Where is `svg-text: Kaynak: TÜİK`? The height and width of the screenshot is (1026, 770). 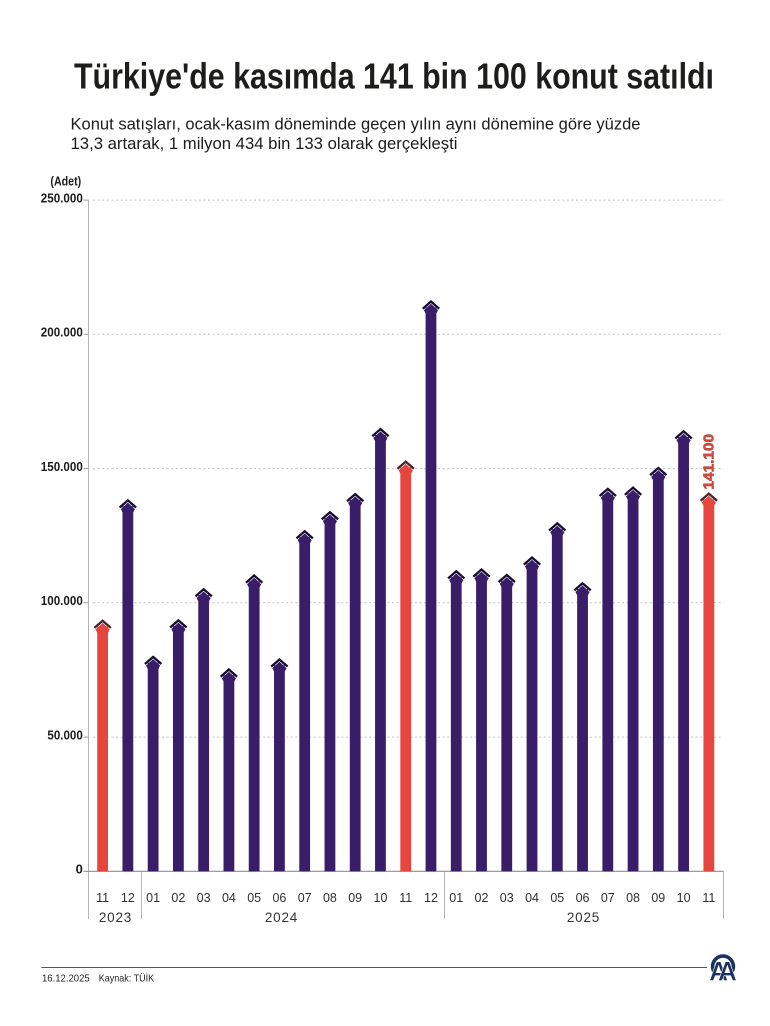 svg-text: Kaynak: TÜİK is located at coordinates (127, 978).